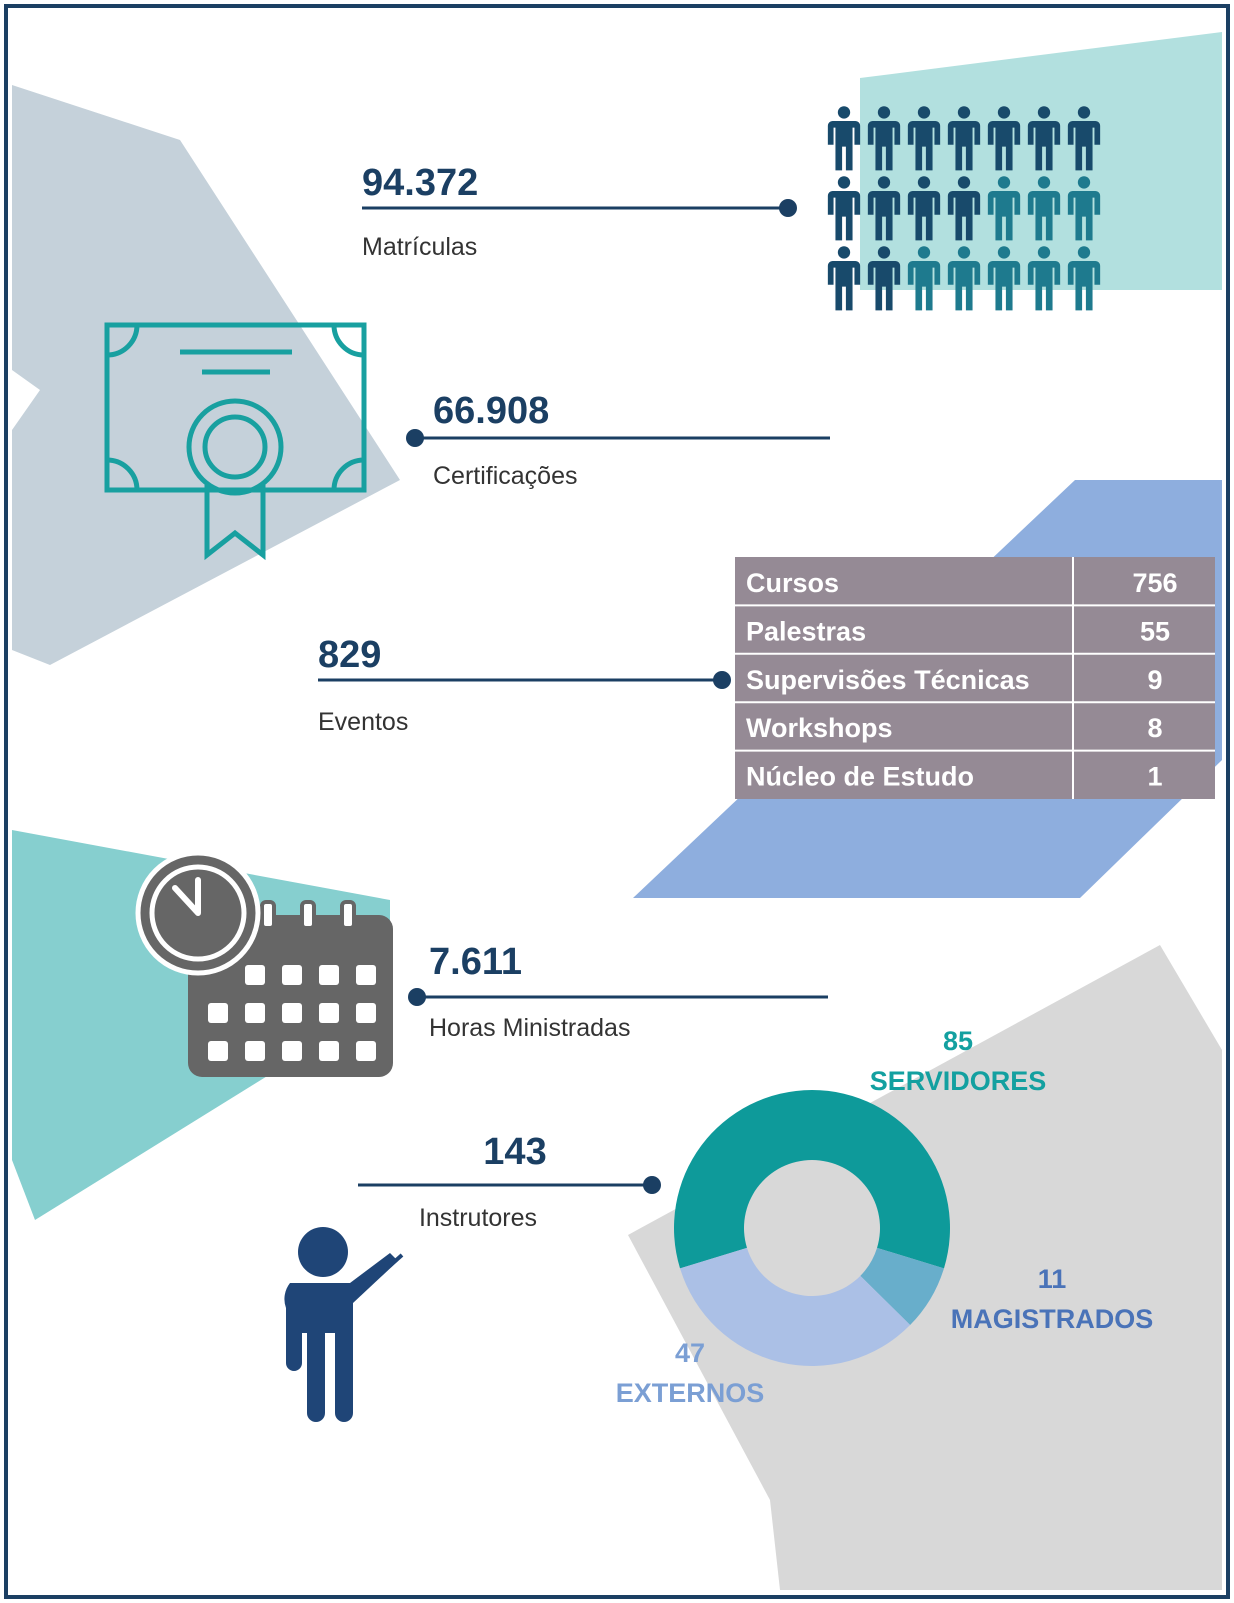 Image resolution: width=1234 pixels, height=1603 pixels. Describe the element at coordinates (819, 728) in the screenshot. I see `table-cell: Workshops` at that location.